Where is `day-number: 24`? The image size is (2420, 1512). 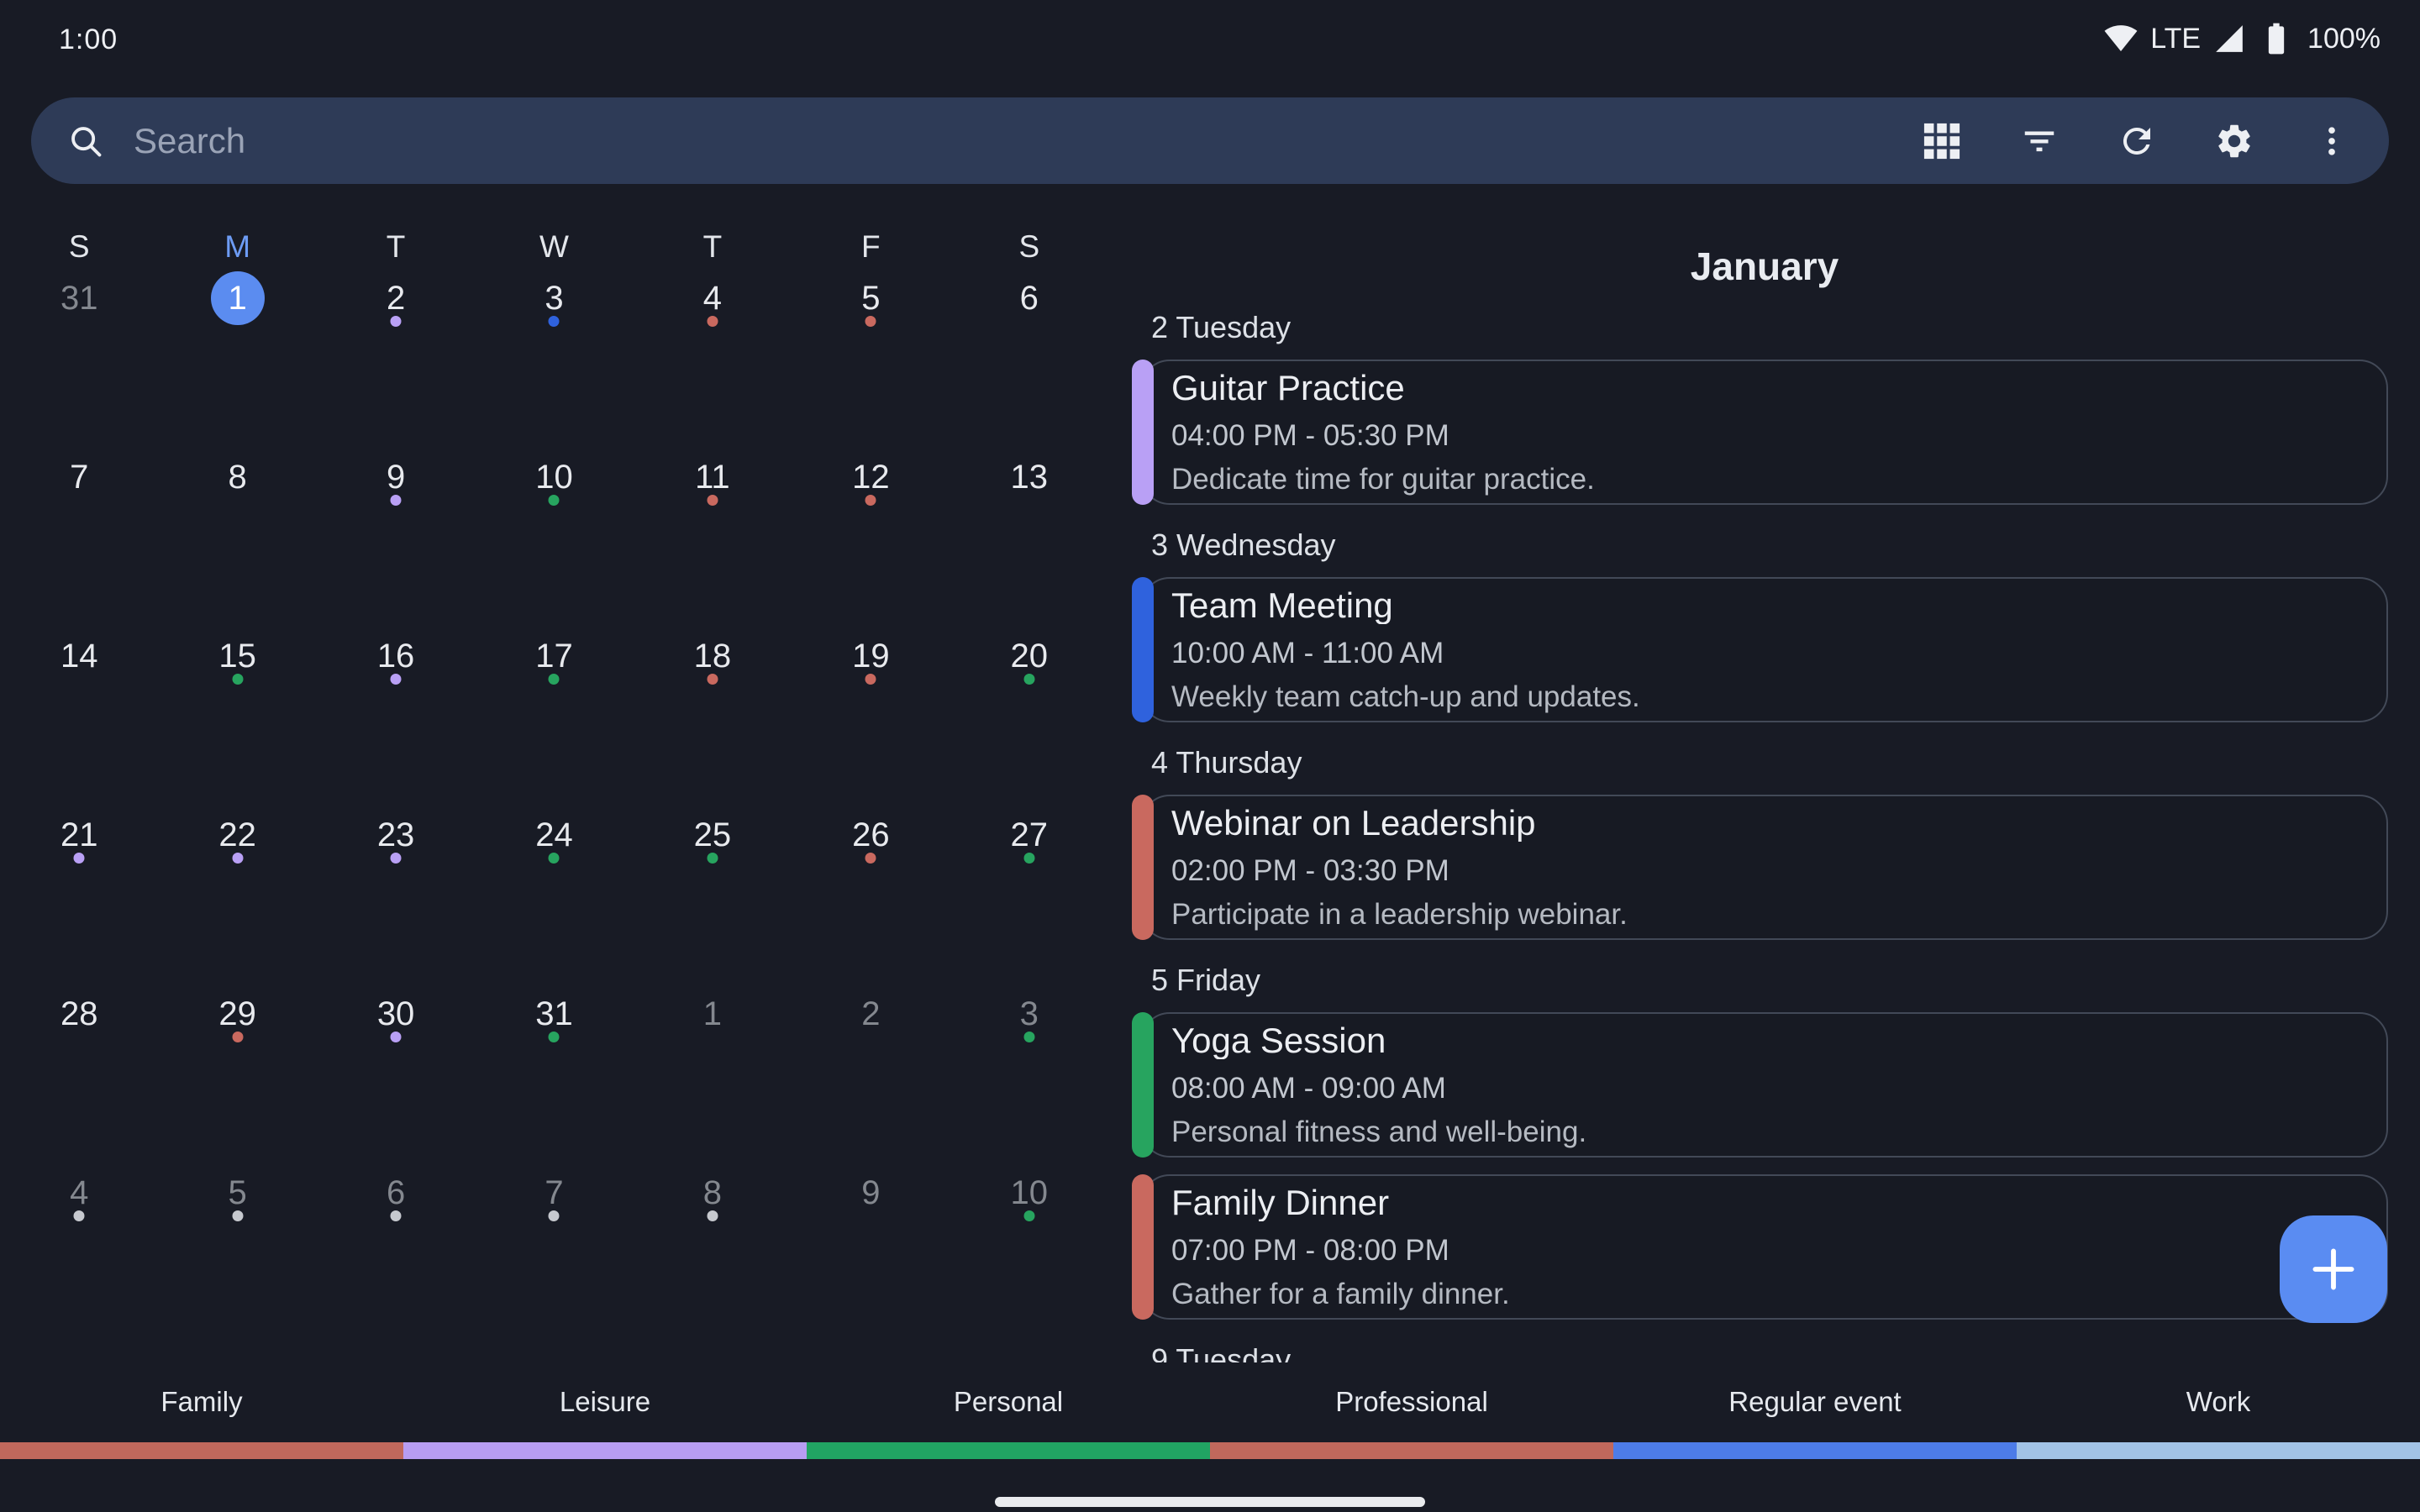 day-number: 24 is located at coordinates (554, 834).